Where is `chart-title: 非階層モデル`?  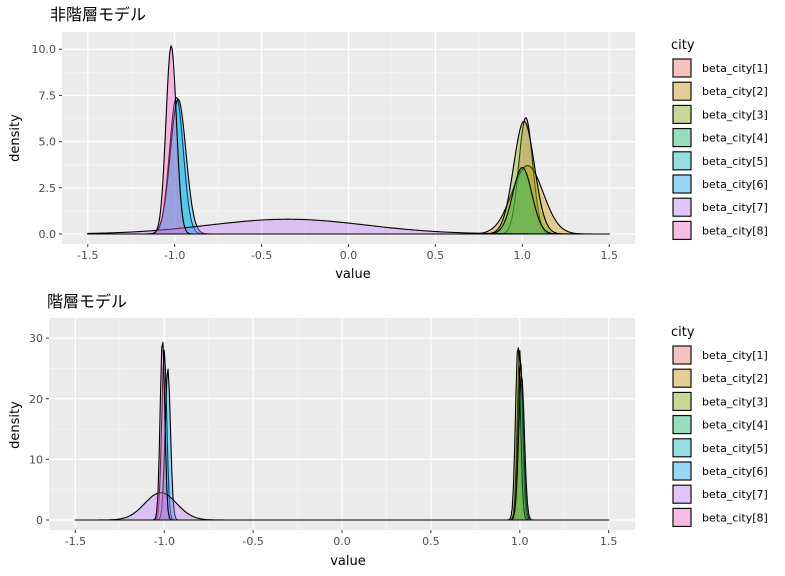
chart-title: 非階層モデル is located at coordinates (98, 14).